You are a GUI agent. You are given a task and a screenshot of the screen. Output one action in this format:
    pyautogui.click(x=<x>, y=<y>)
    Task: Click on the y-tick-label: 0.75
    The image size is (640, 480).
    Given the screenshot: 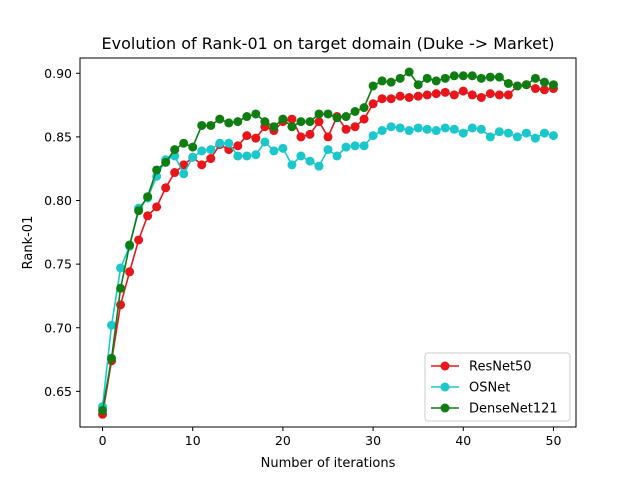 What is the action you would take?
    pyautogui.click(x=58, y=264)
    